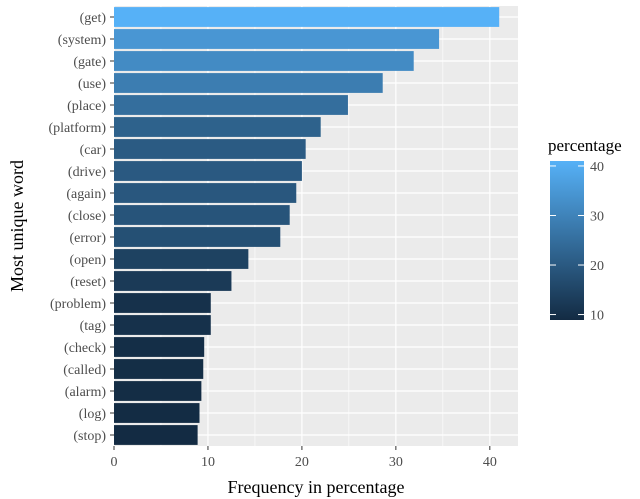 The width and height of the screenshot is (640, 499). I want to click on x-tick-label: 20, so click(302, 462).